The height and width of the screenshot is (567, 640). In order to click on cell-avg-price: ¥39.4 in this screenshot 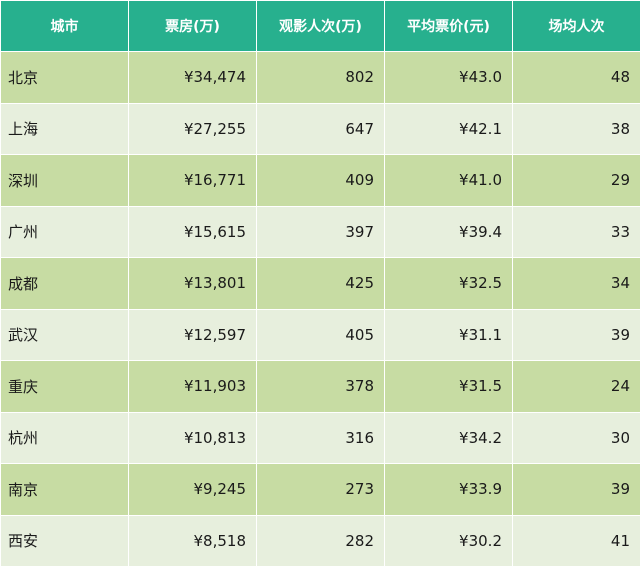, I will do `click(449, 232)`.